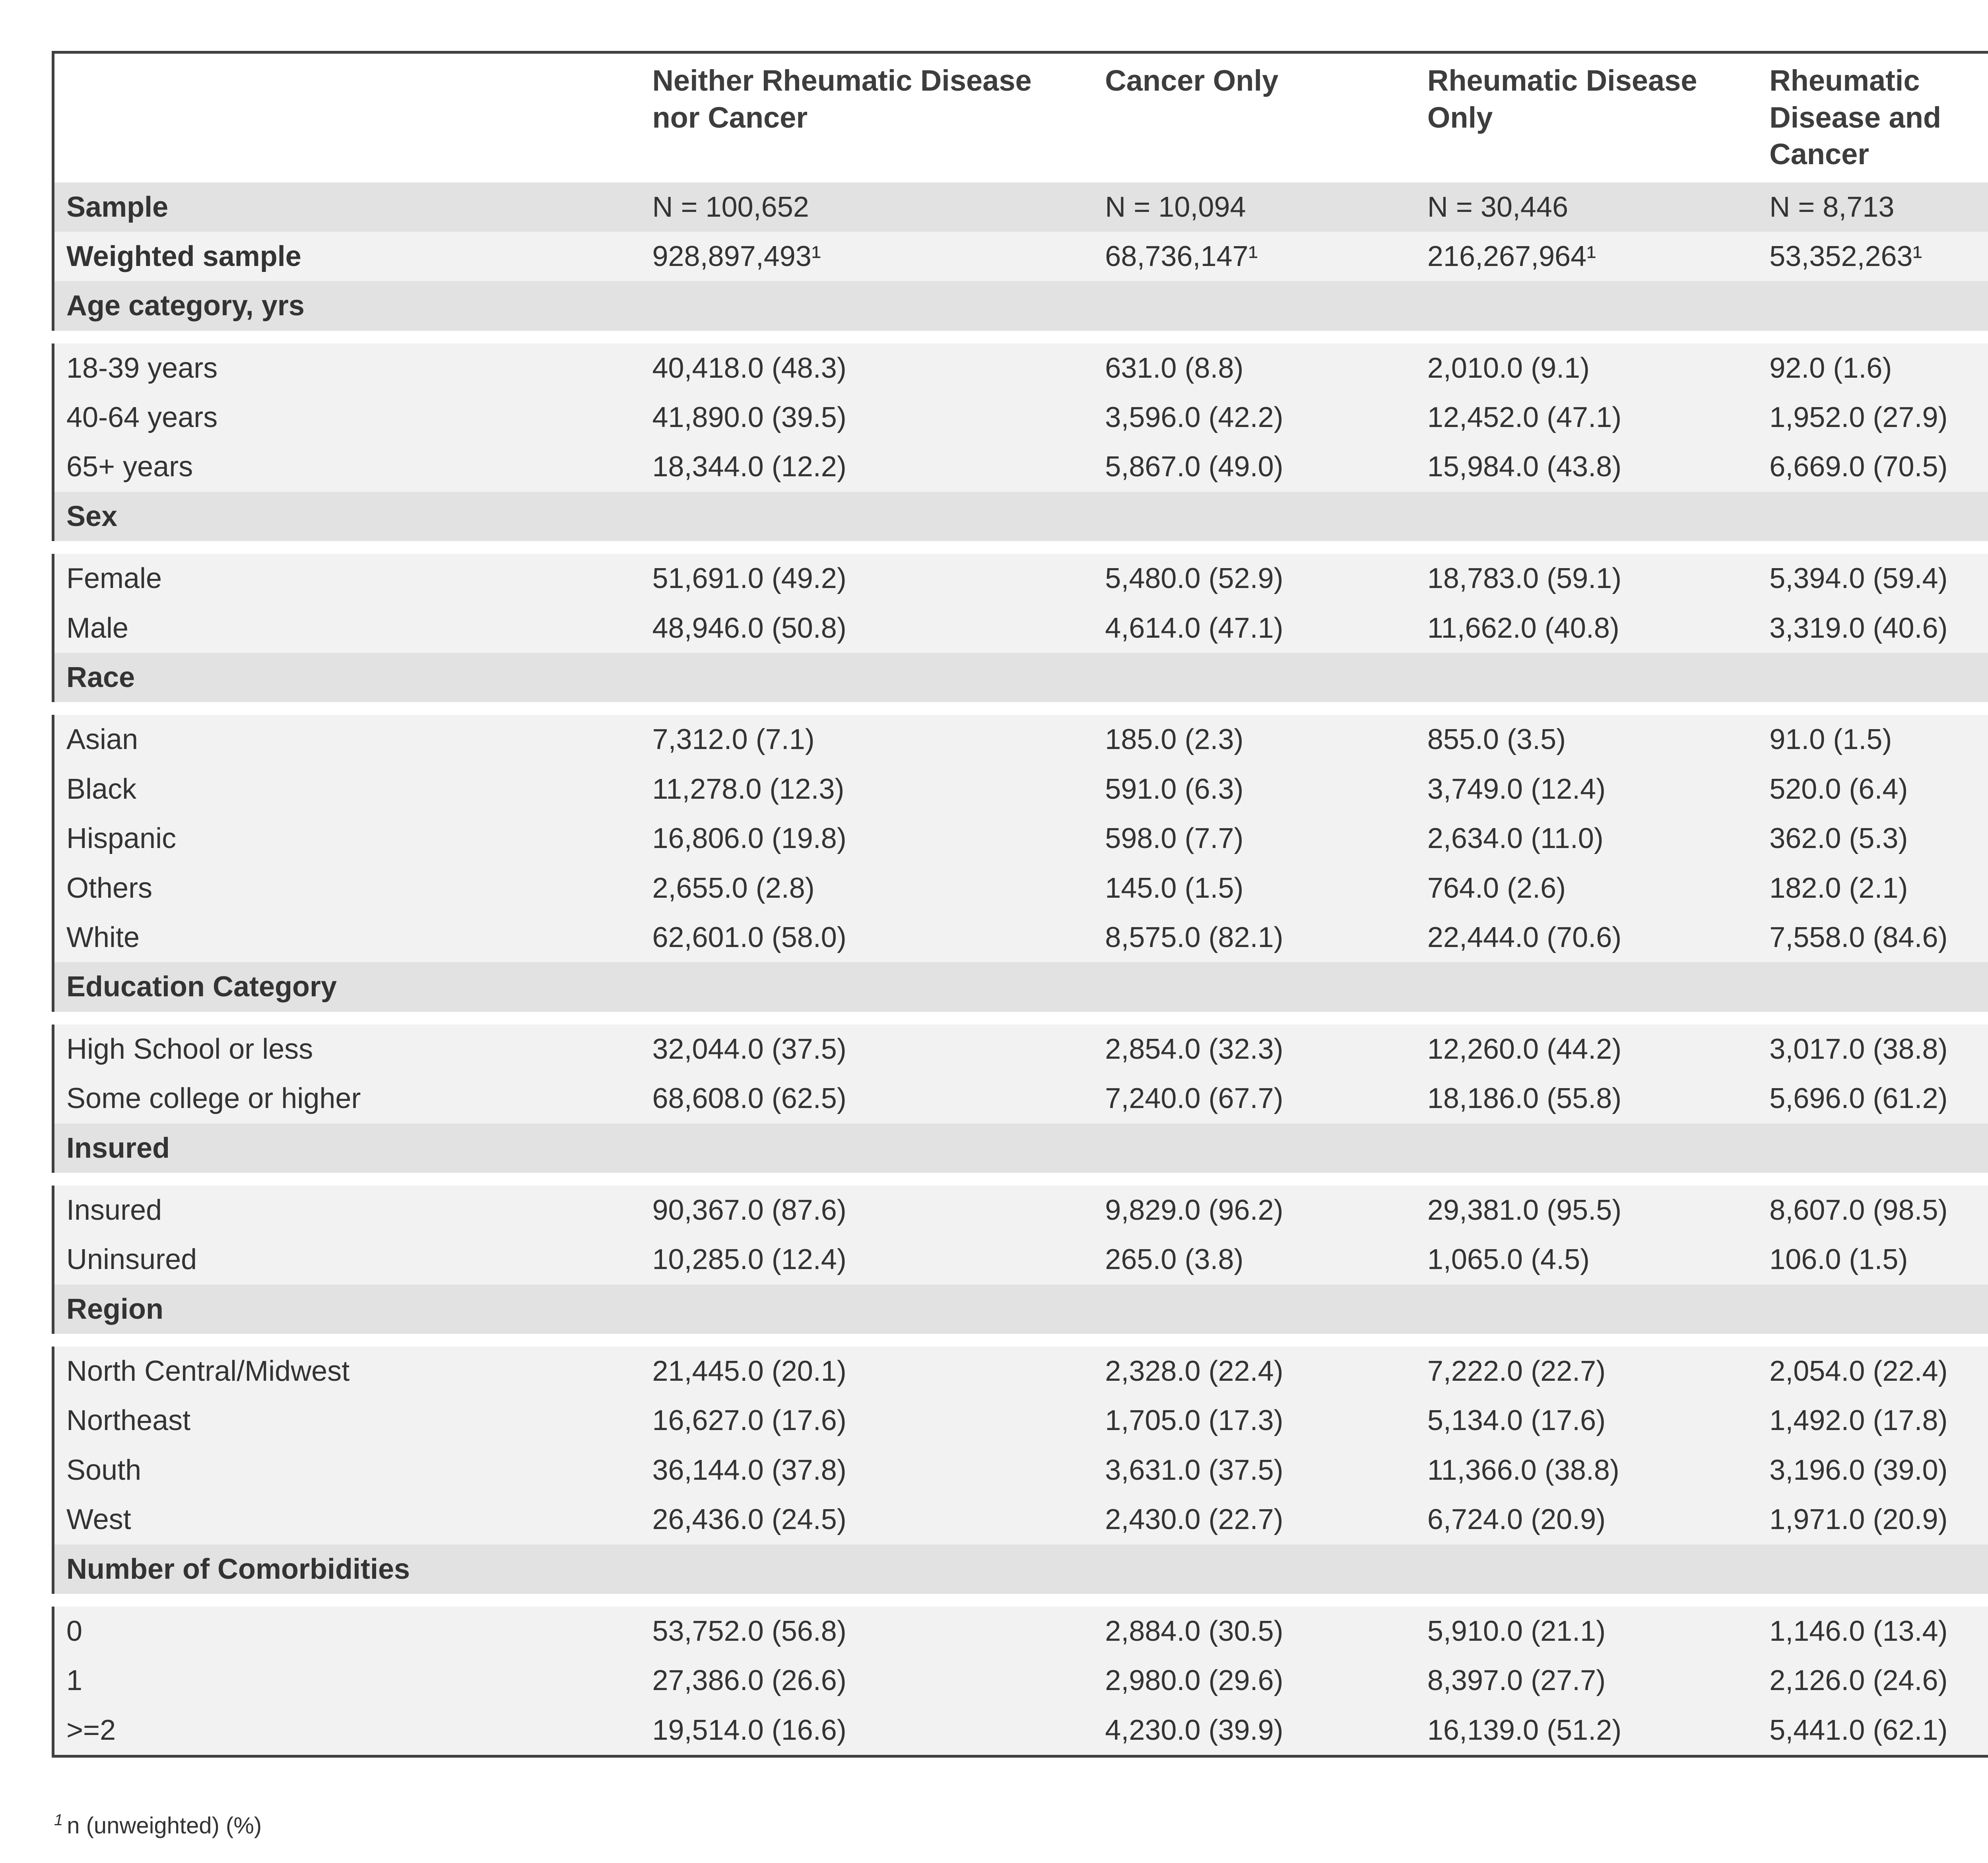 This screenshot has height=1863, width=1988. Describe the element at coordinates (1872, 937) in the screenshot. I see `cell-value: 7,558.0 (84.6)` at that location.